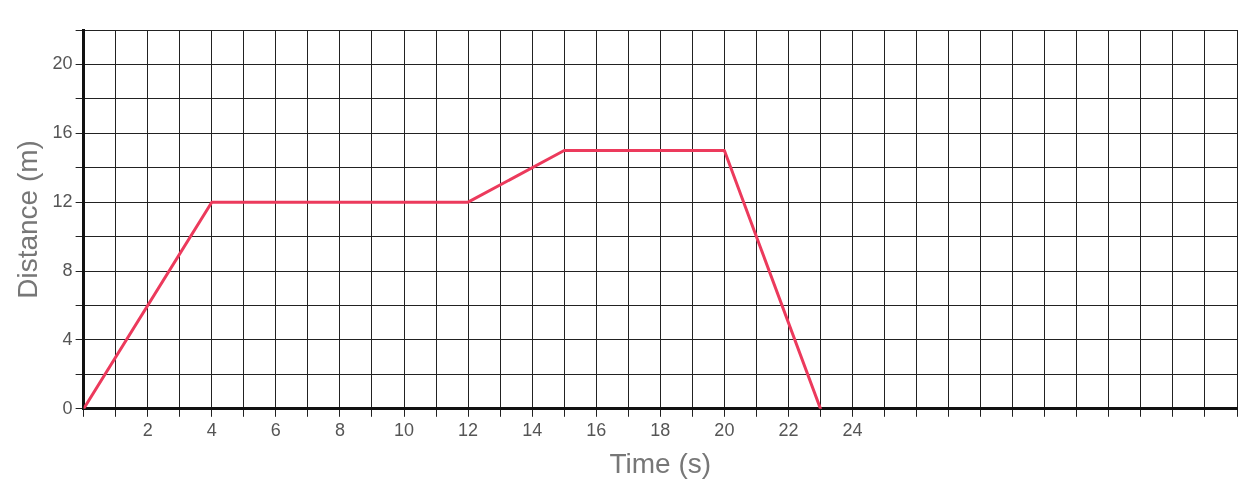 The image size is (1257, 492). I want to click on y-axis-title: Distance (m), so click(27, 219).